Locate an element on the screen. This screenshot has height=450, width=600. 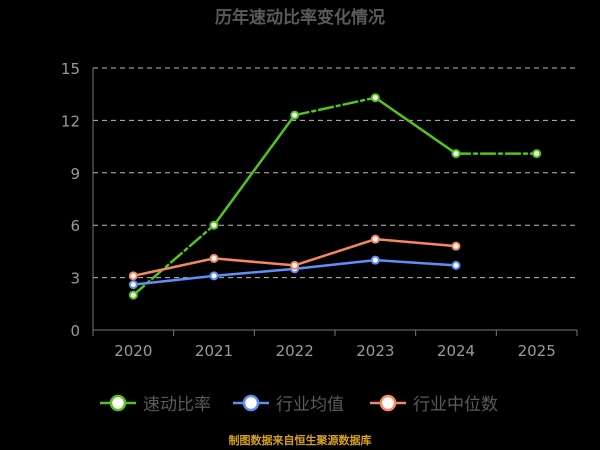
x-tick-label: 2022 is located at coordinates (295, 351).